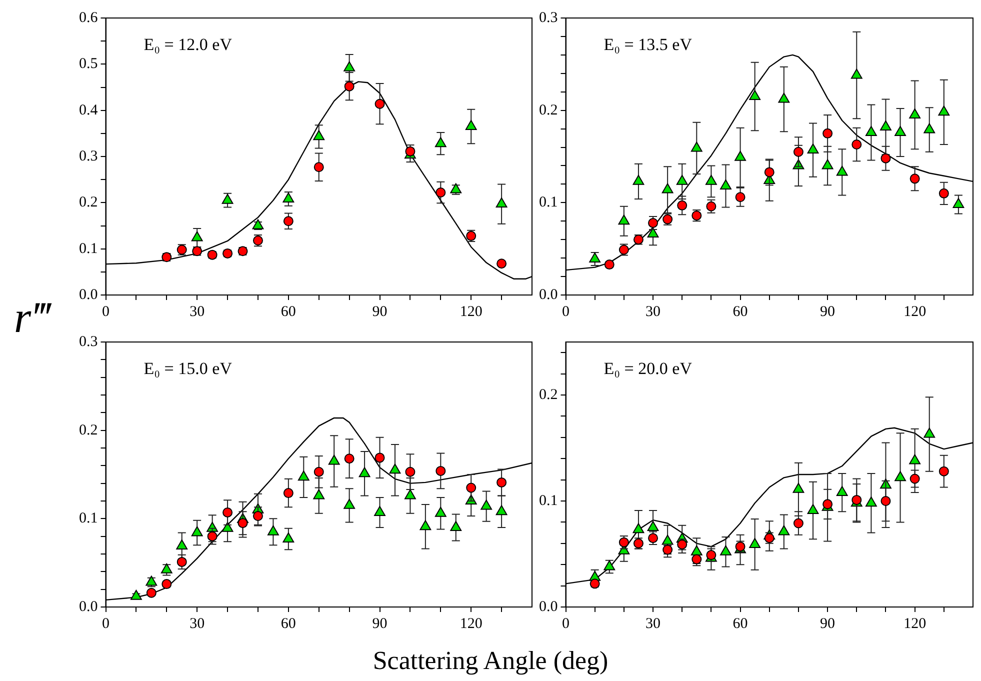  What do you see at coordinates (188, 368) in the screenshot?
I see `annotation: E₀ = 15.0 eV` at bounding box center [188, 368].